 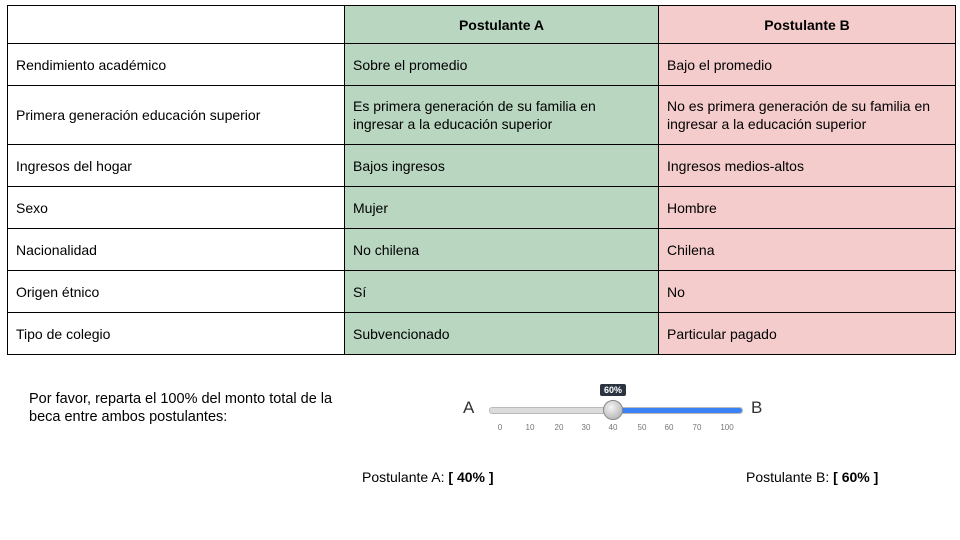 What do you see at coordinates (405, 477) in the screenshot?
I see `result-a-label: Postulante A:` at bounding box center [405, 477].